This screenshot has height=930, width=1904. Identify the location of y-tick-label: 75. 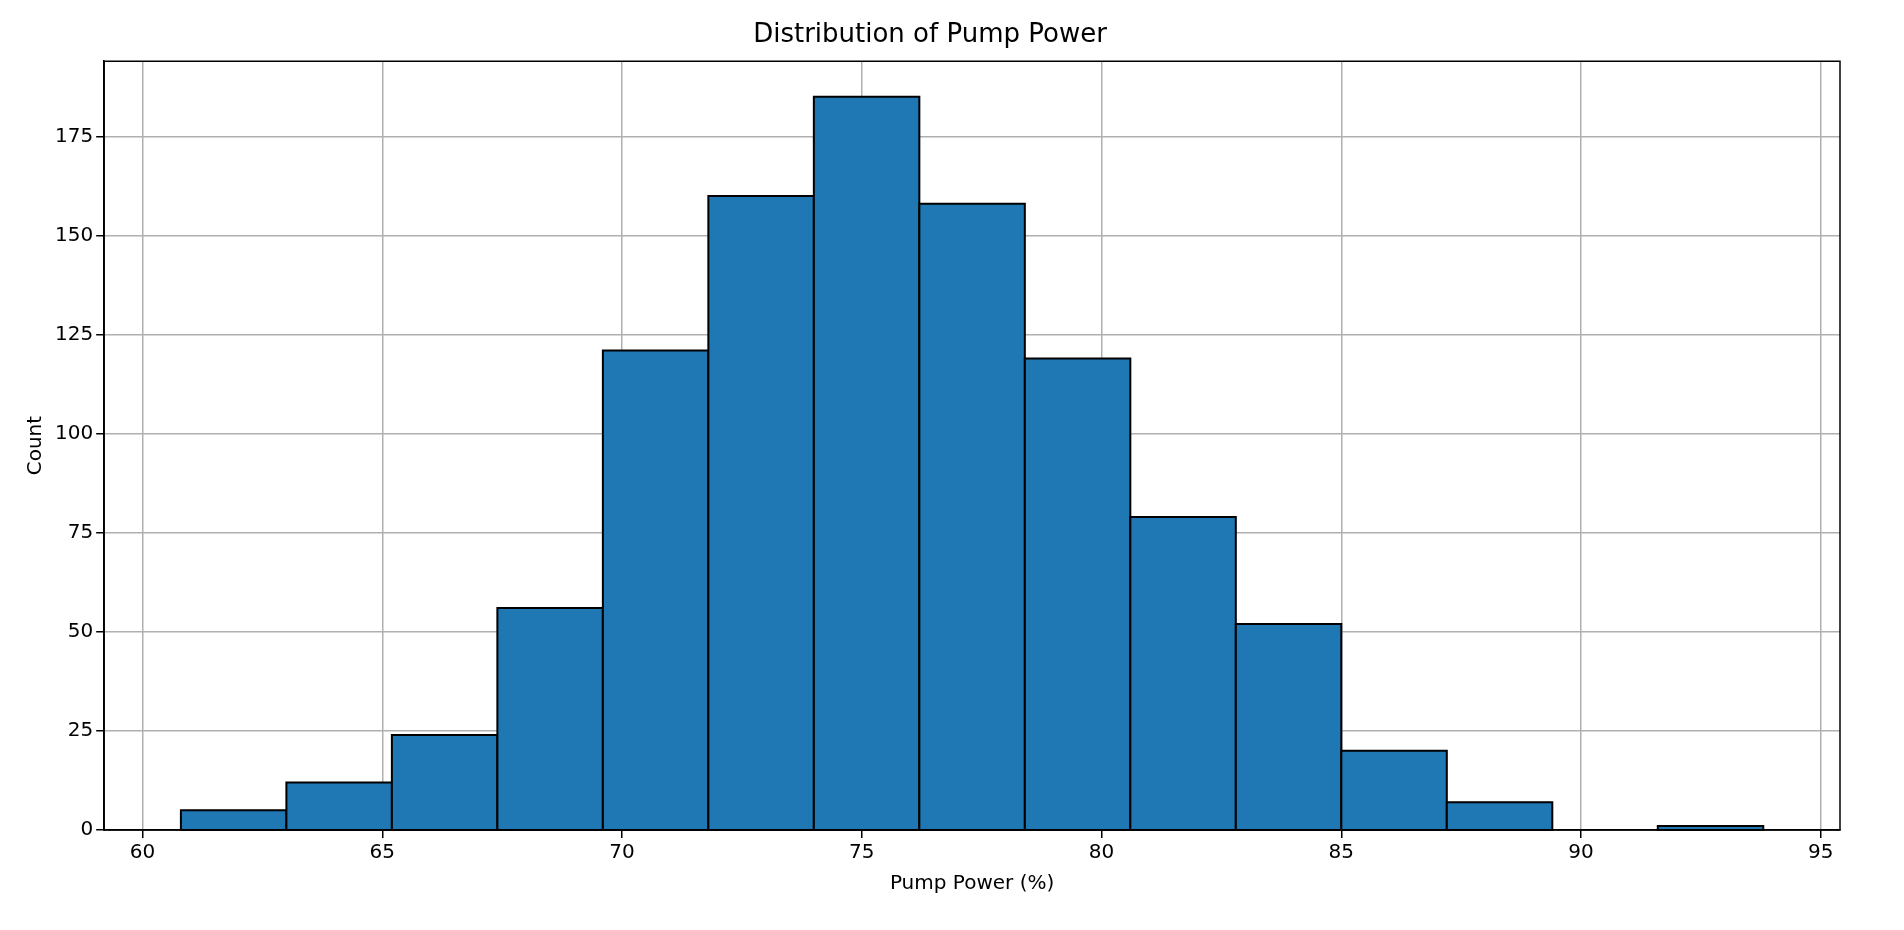
(80, 530).